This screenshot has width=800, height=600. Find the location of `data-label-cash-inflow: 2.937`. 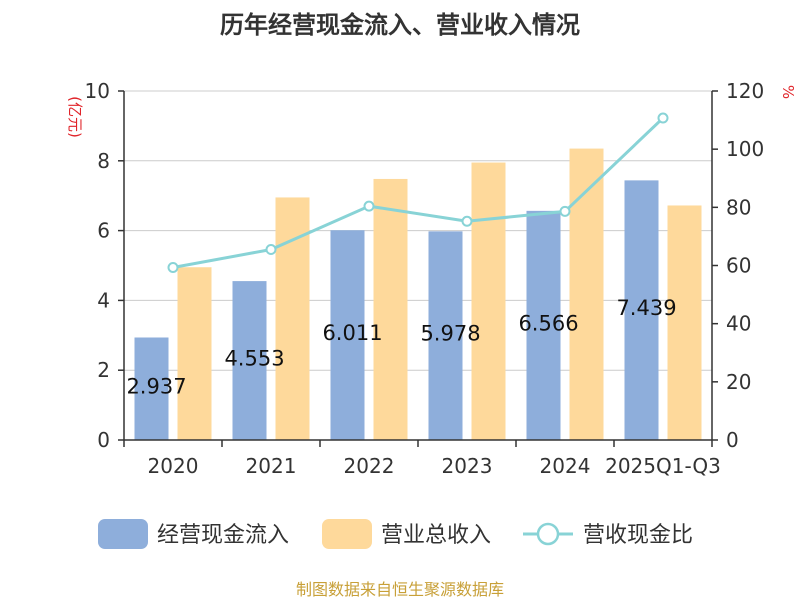

data-label-cash-inflow: 2.937 is located at coordinates (156, 387).